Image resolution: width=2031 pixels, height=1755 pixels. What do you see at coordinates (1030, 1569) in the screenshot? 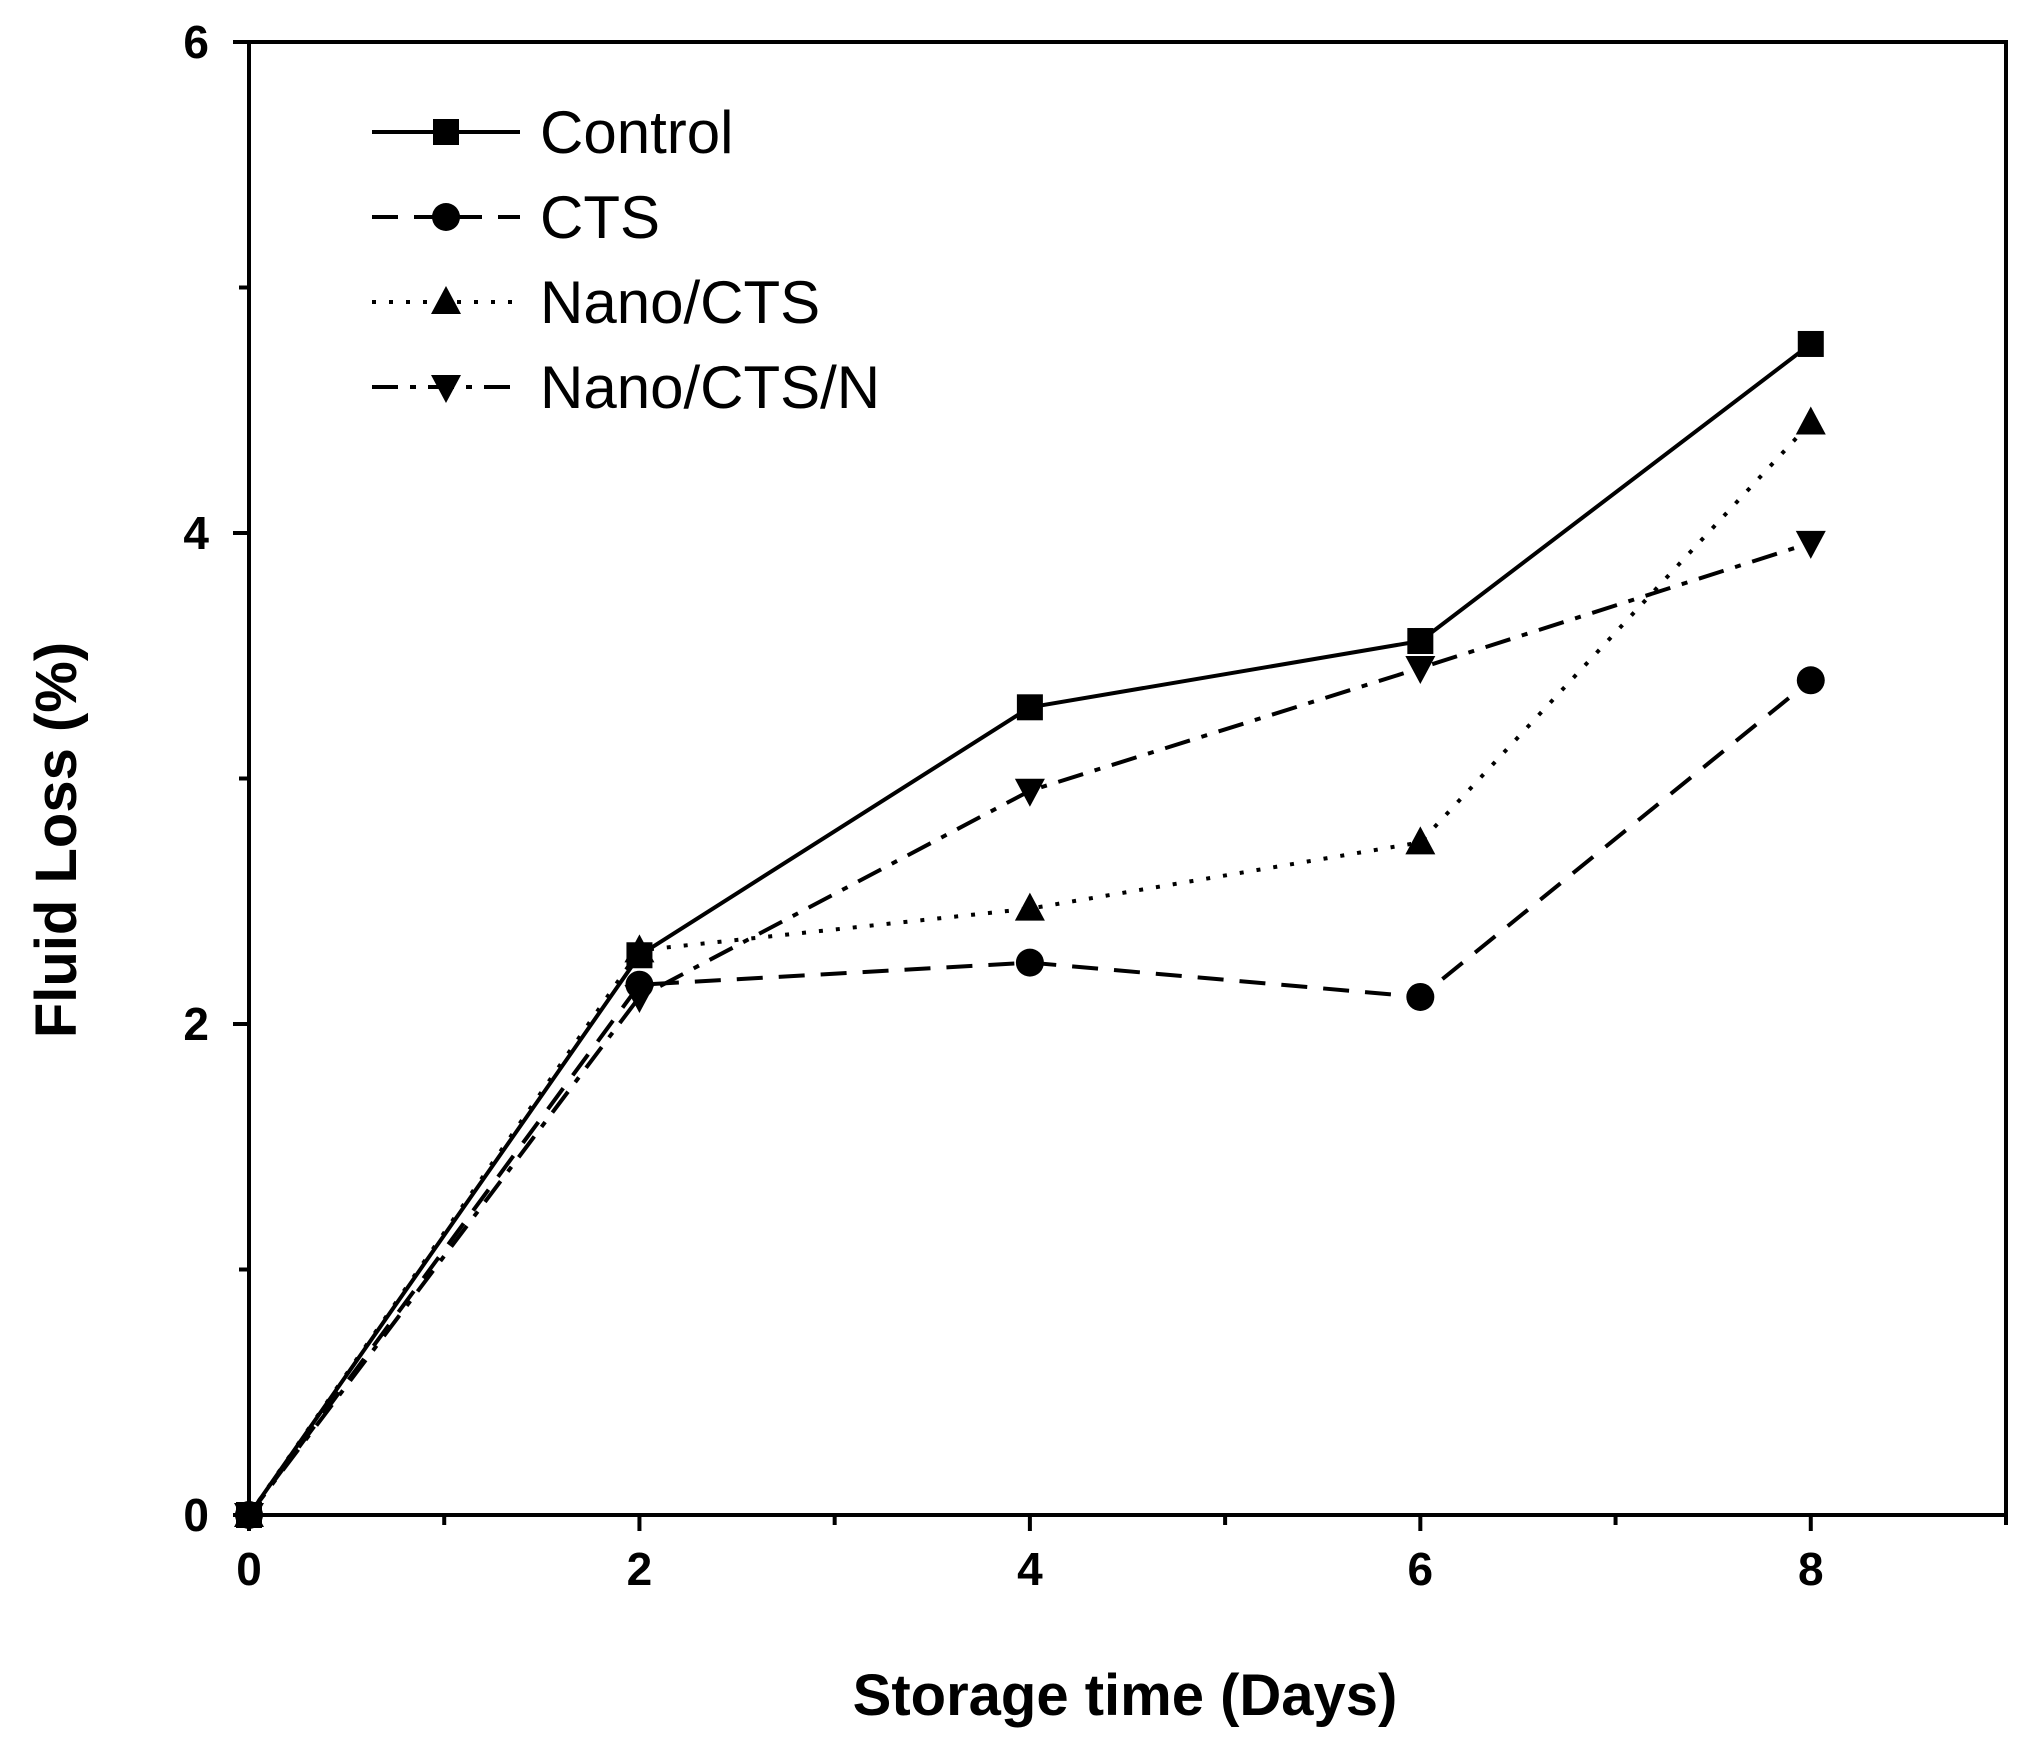
I see `x-tick-label: 4` at bounding box center [1030, 1569].